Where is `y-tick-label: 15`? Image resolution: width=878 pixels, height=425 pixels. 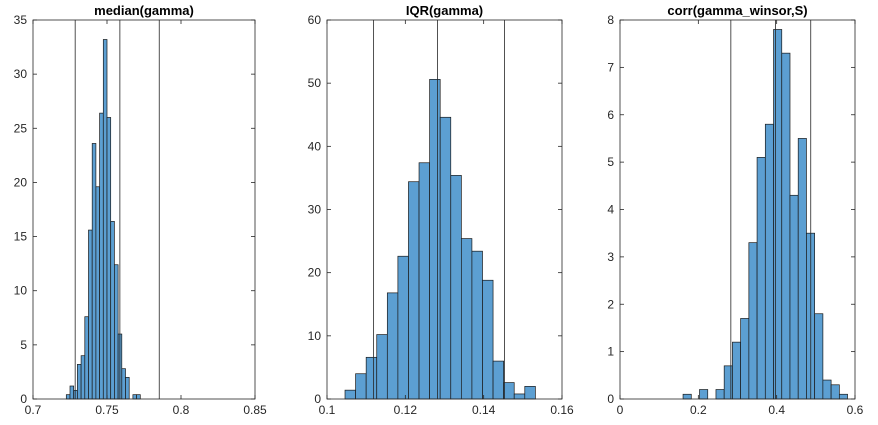
y-tick-label: 15 is located at coordinates (21, 237).